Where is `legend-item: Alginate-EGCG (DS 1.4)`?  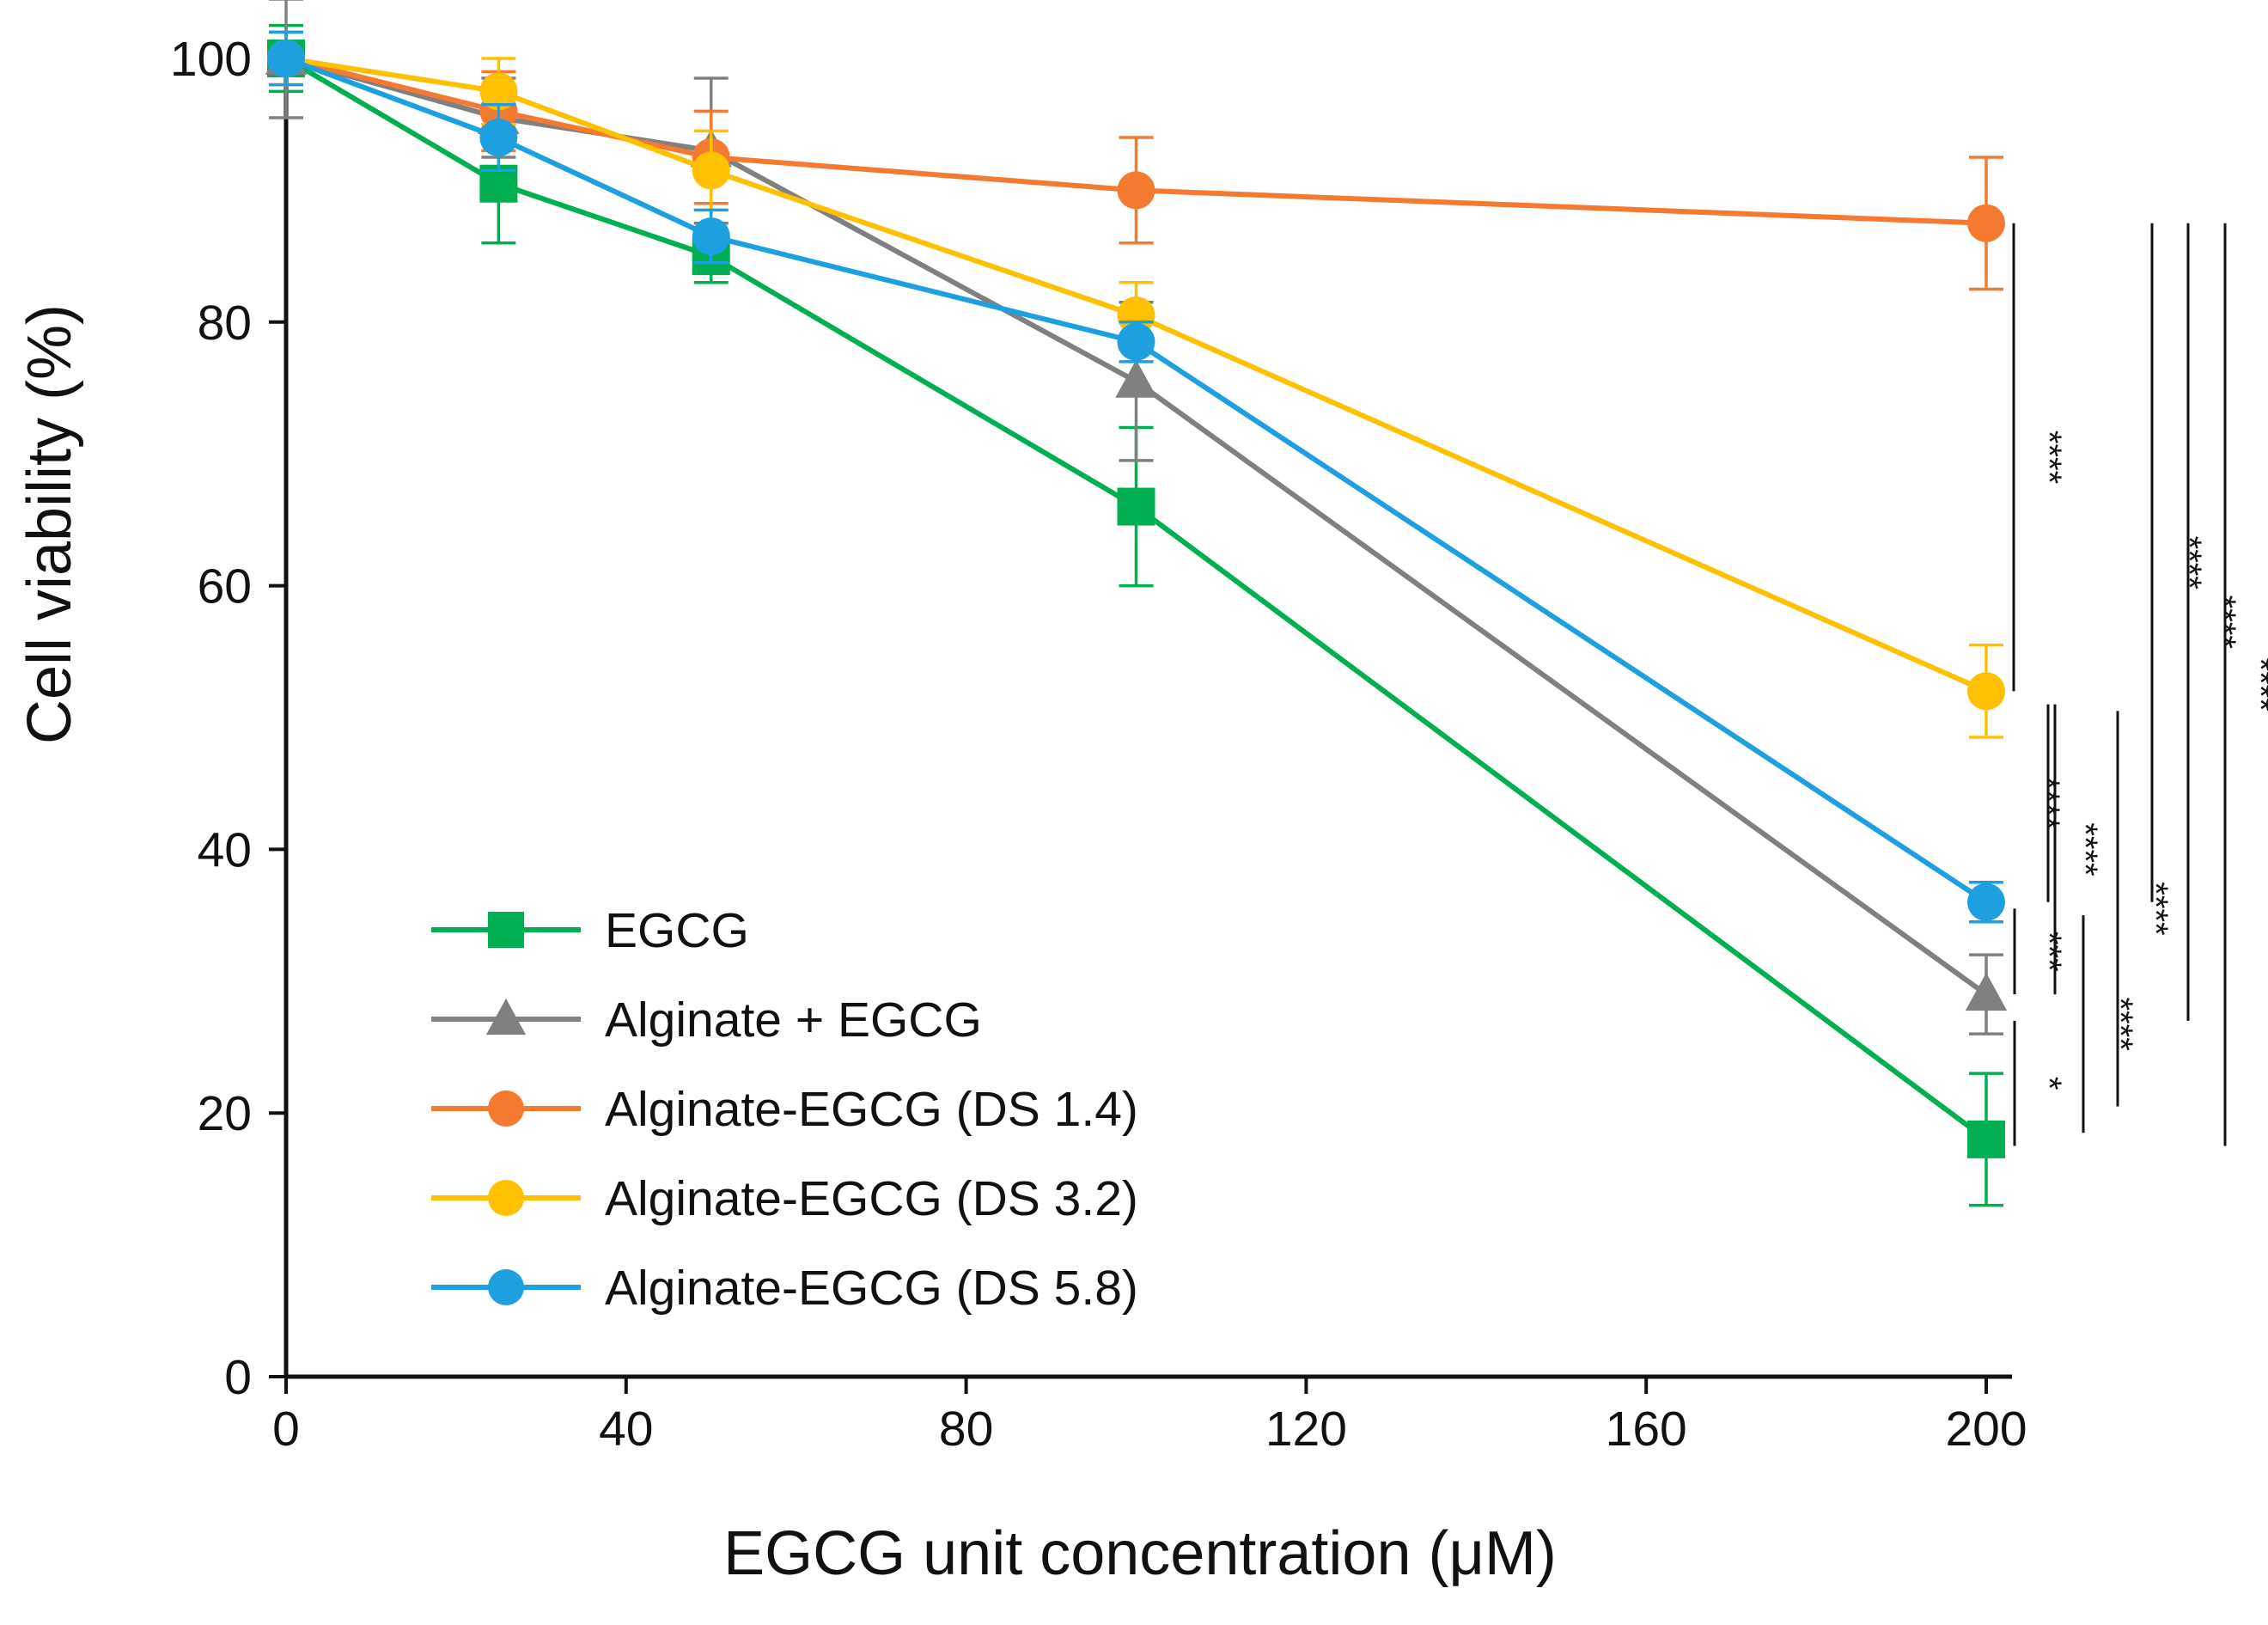
legend-item: Alginate-EGCG (DS 1.4) is located at coordinates (784, 1109).